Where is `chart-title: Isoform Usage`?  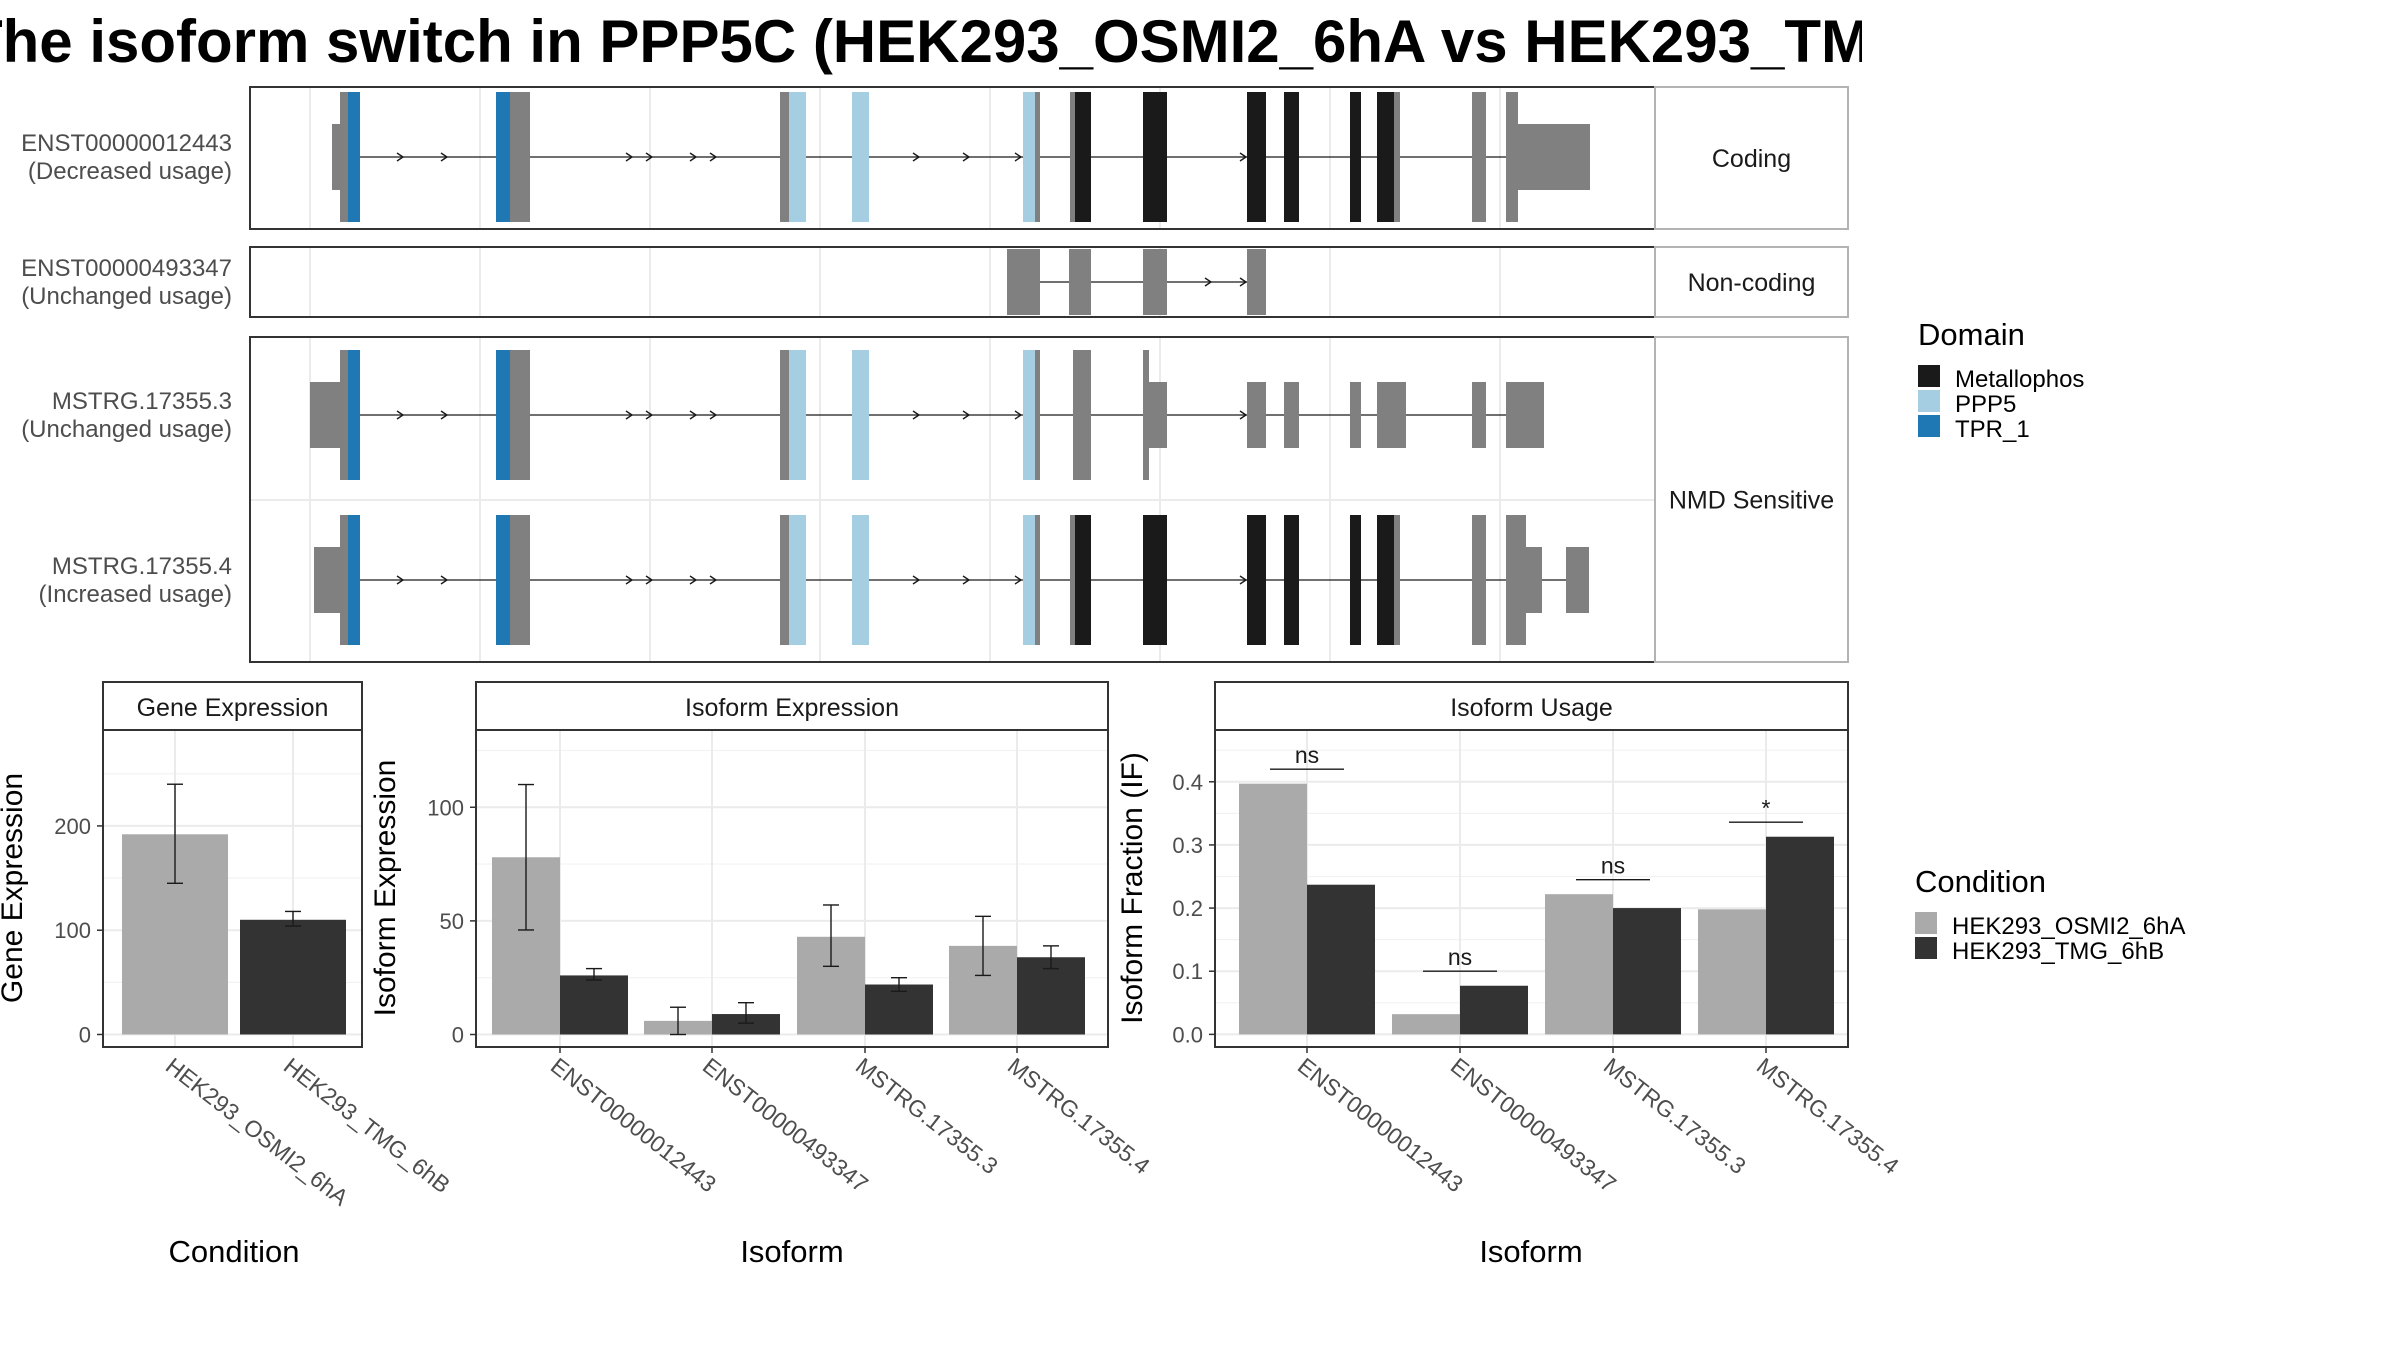
chart-title: Isoform Usage is located at coordinates (1531, 708).